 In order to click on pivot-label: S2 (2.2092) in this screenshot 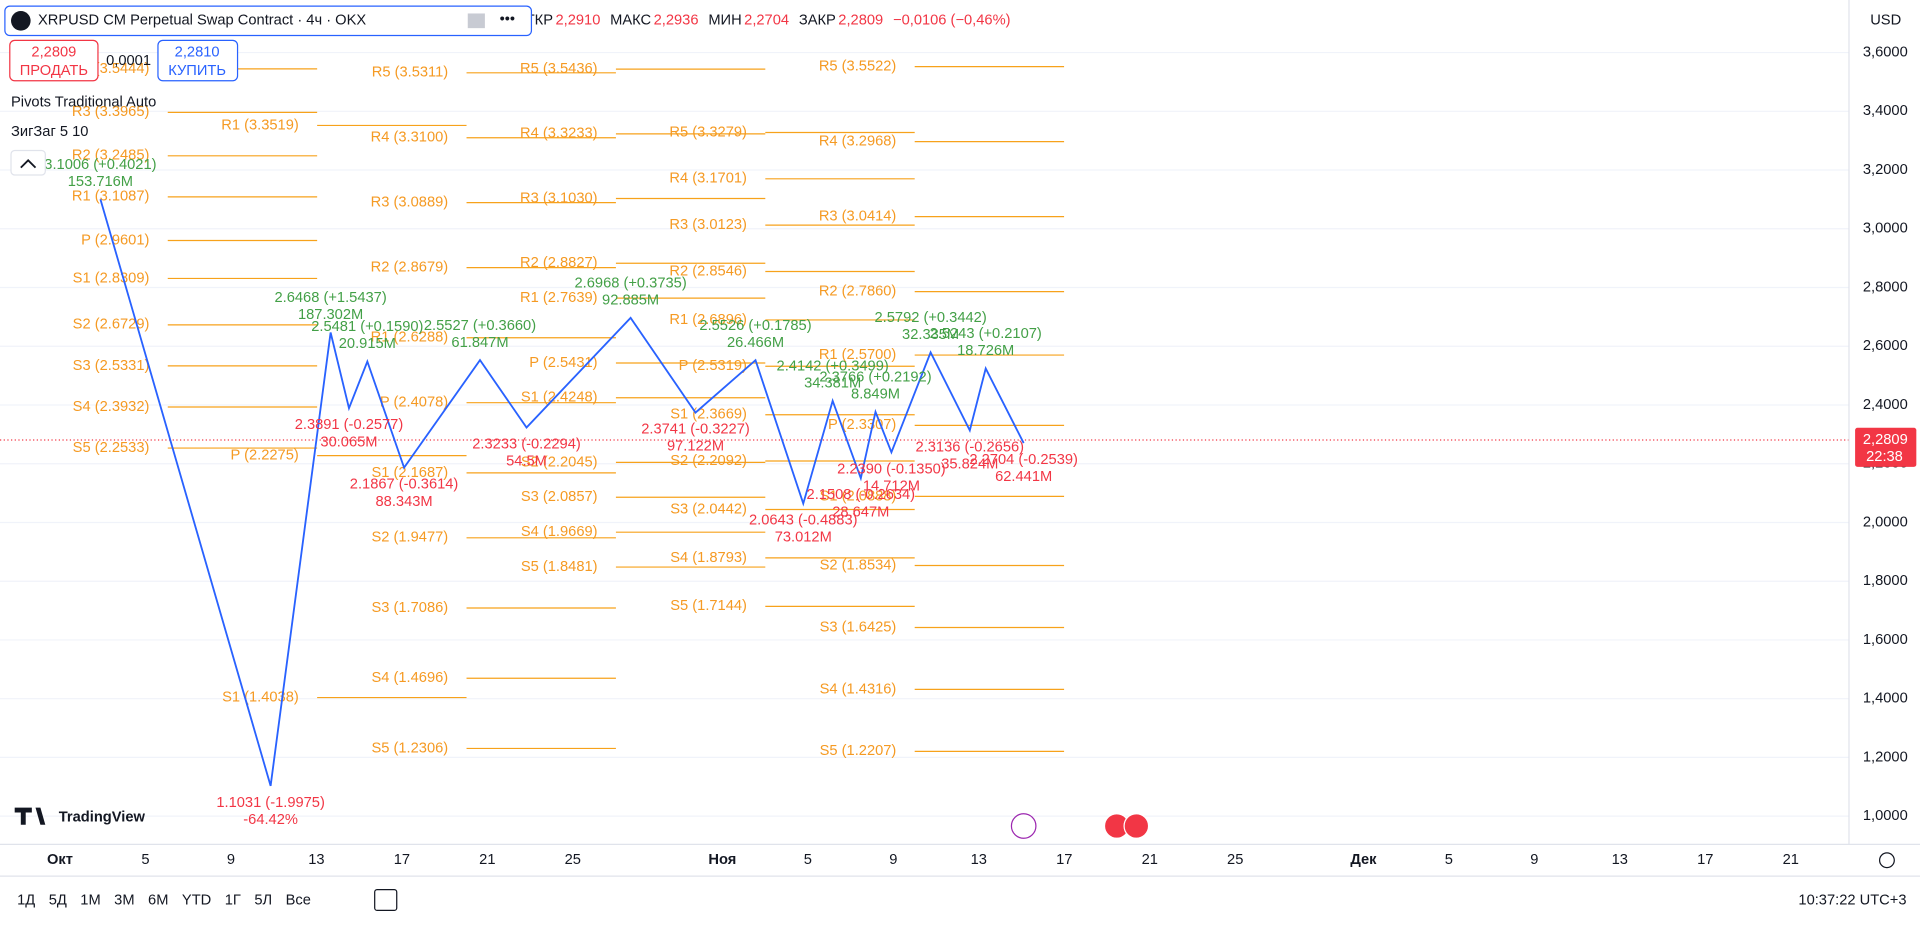, I will do `click(708, 461)`.